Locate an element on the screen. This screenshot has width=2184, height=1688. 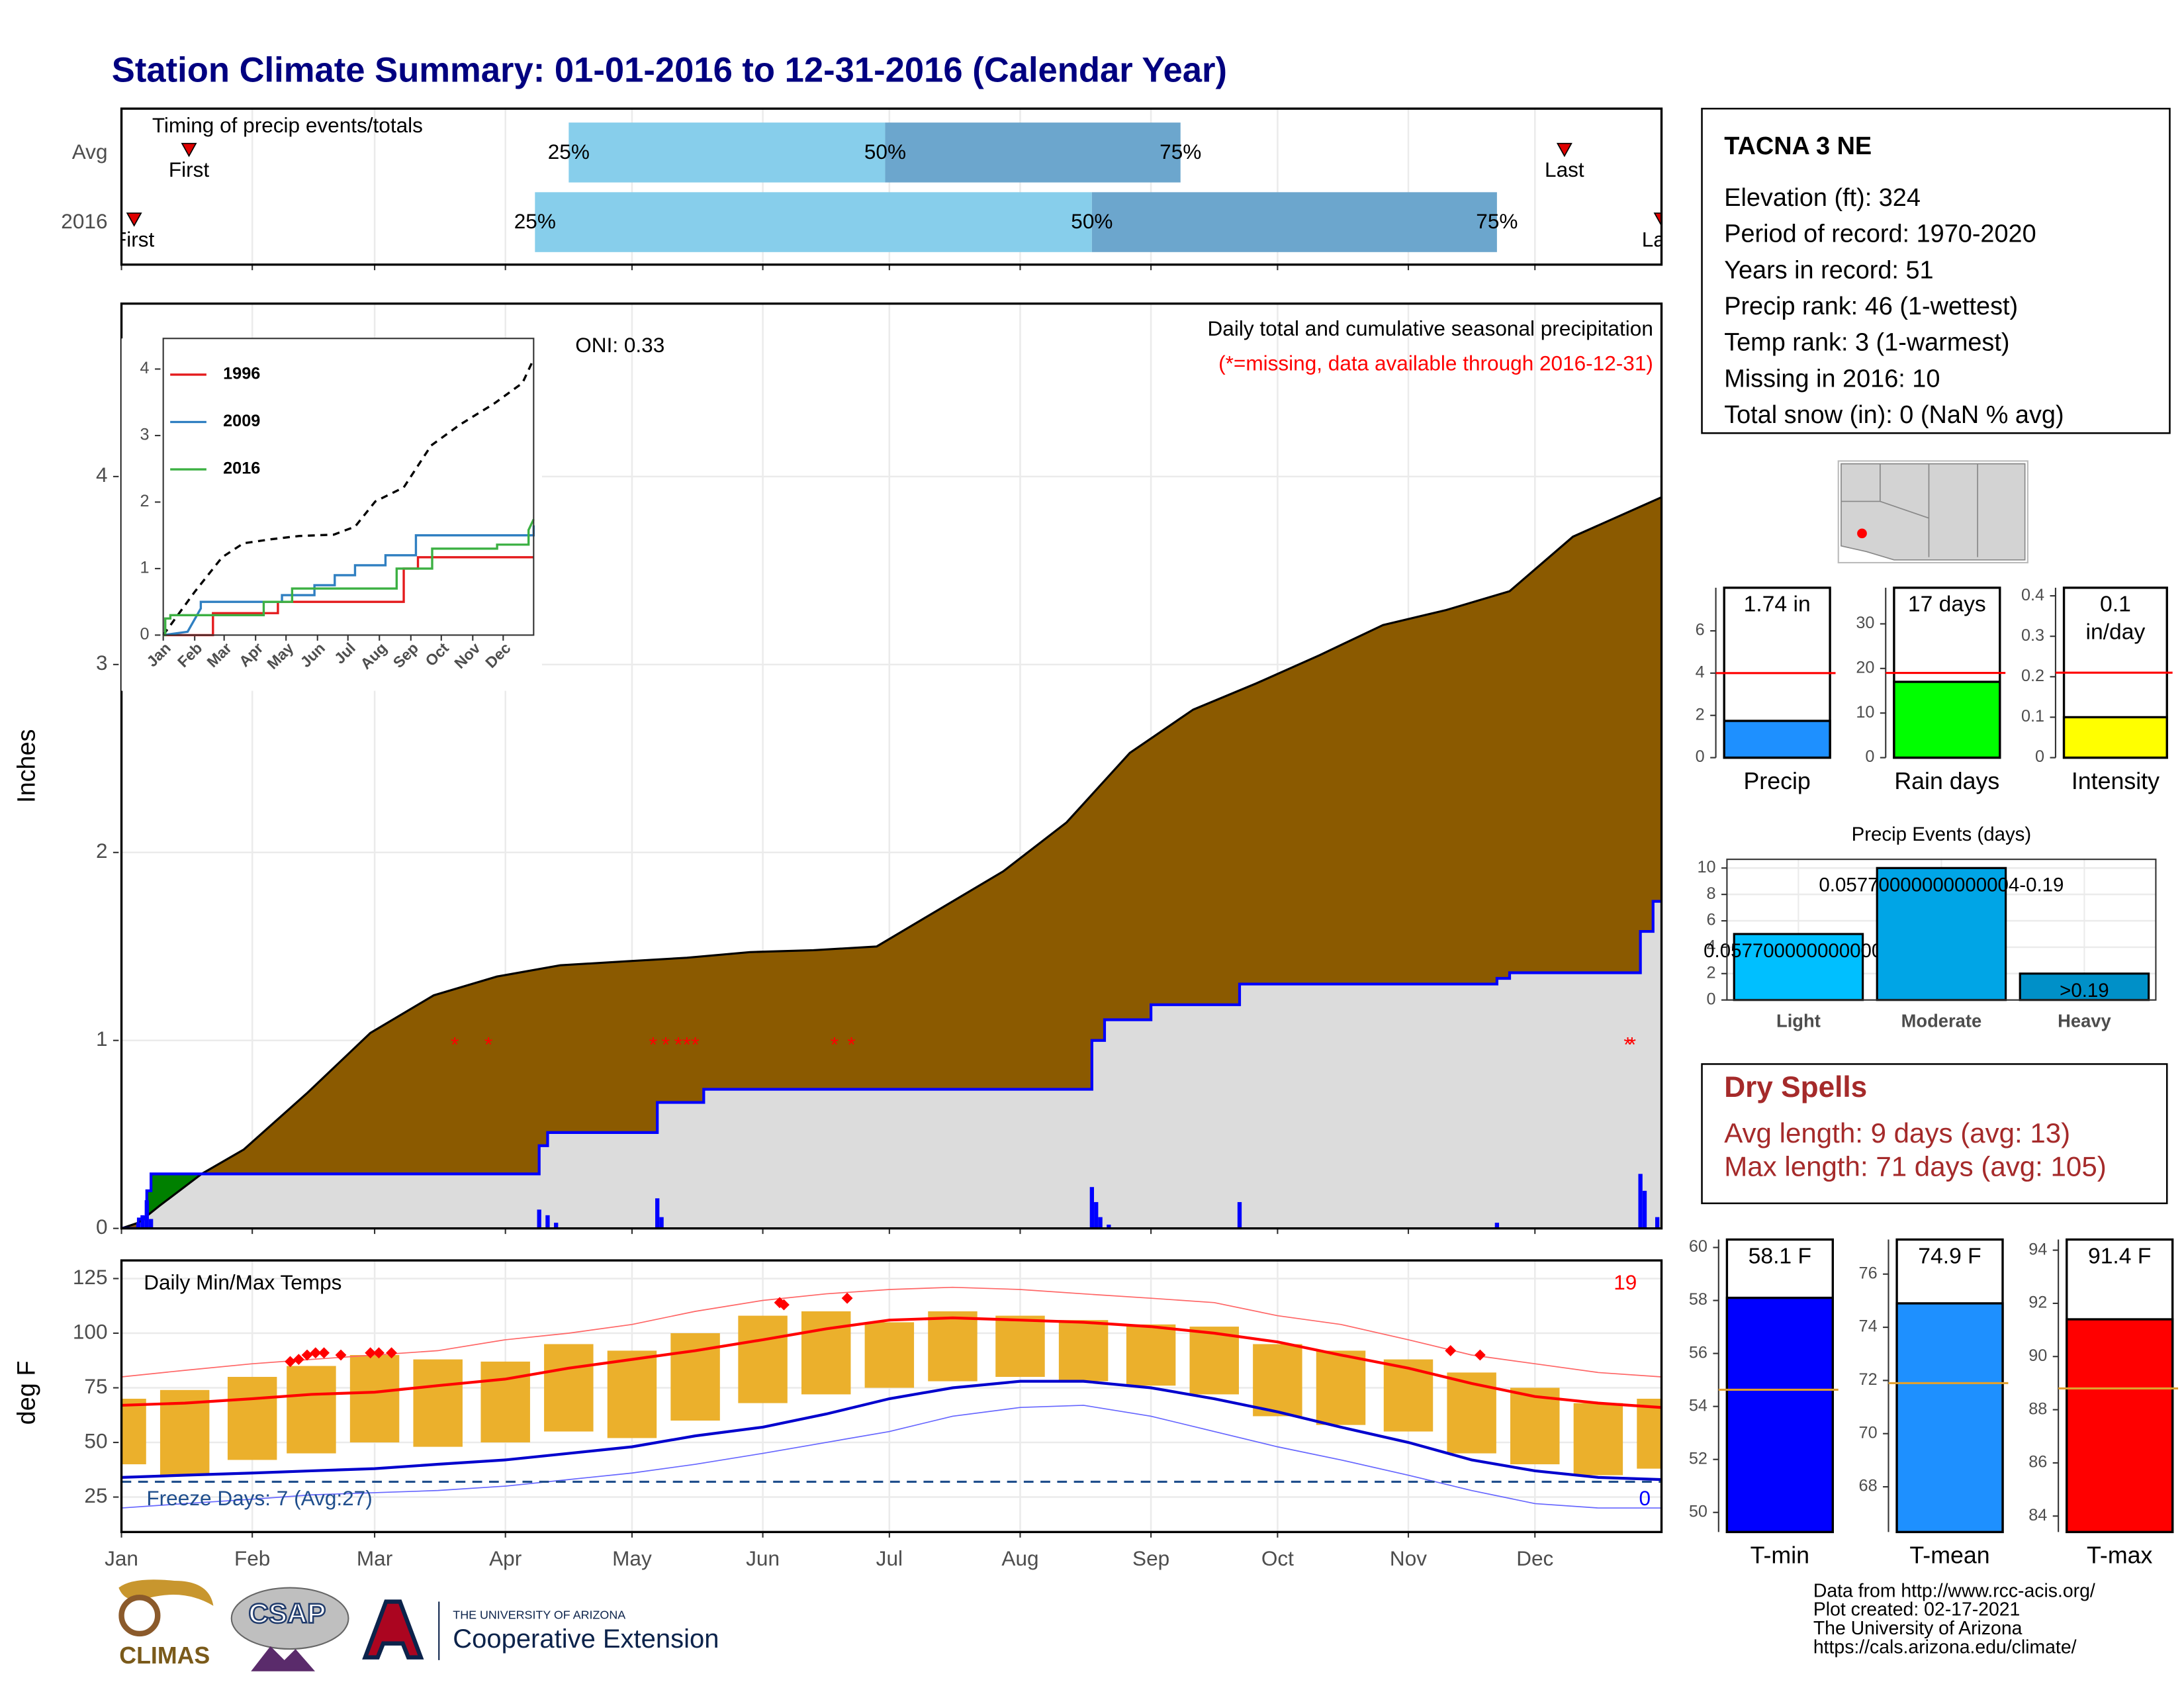
y-tick-label: 0.4 is located at coordinates (2033, 595).